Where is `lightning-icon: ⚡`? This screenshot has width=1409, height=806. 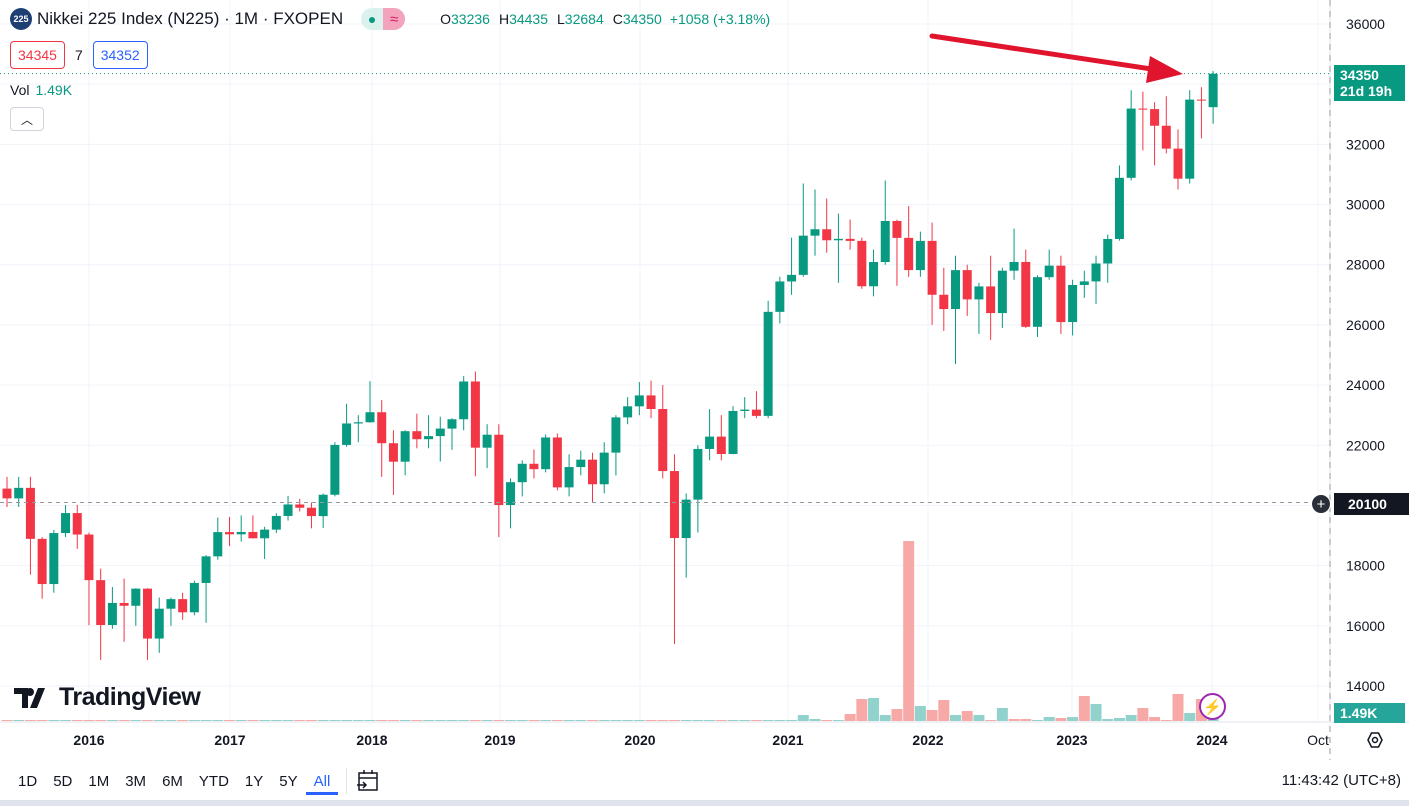 lightning-icon: ⚡ is located at coordinates (1212, 706).